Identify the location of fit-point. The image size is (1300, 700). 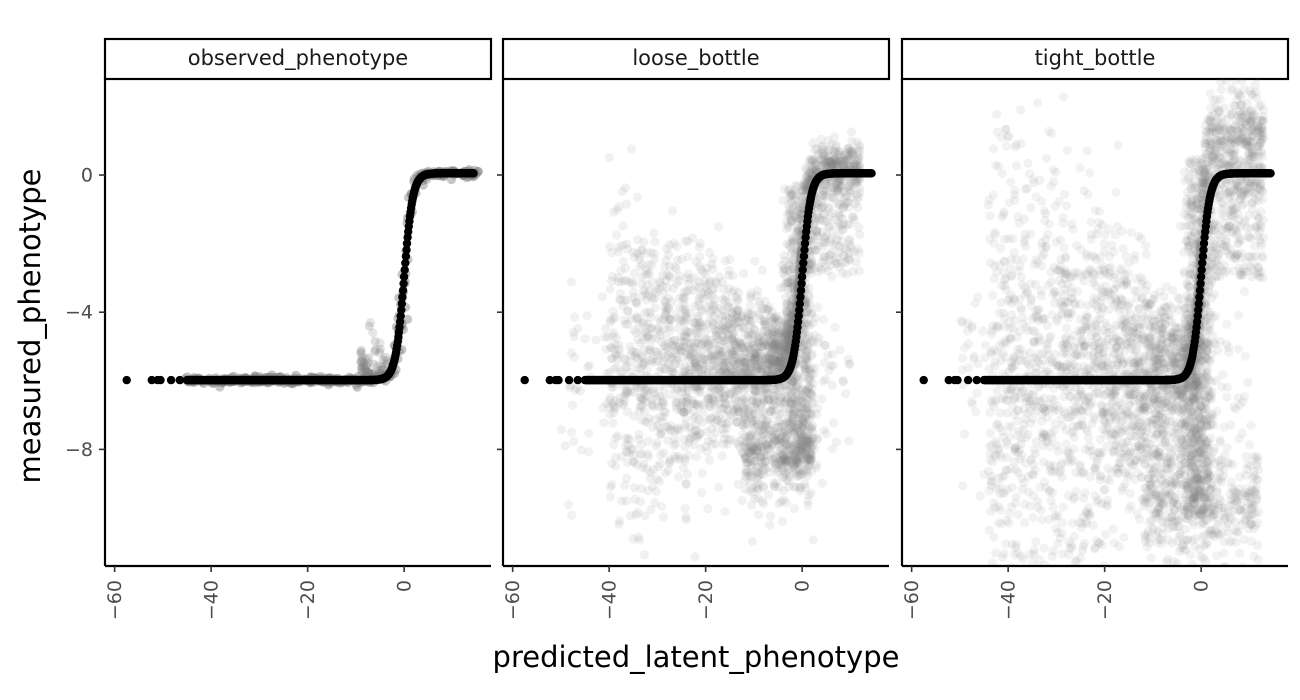
(558, 380).